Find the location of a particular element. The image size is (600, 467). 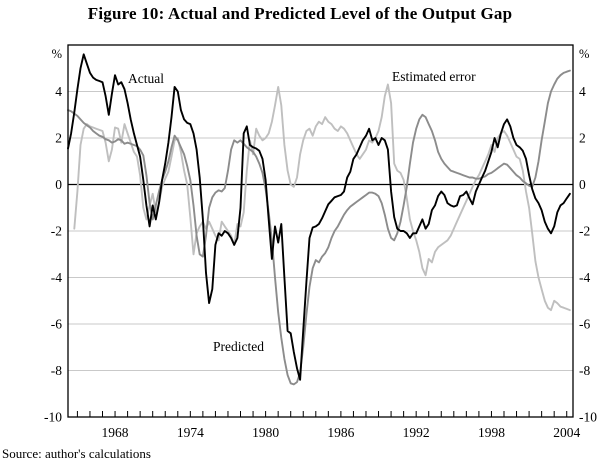

series-label-actual: Actual is located at coordinates (146, 78).